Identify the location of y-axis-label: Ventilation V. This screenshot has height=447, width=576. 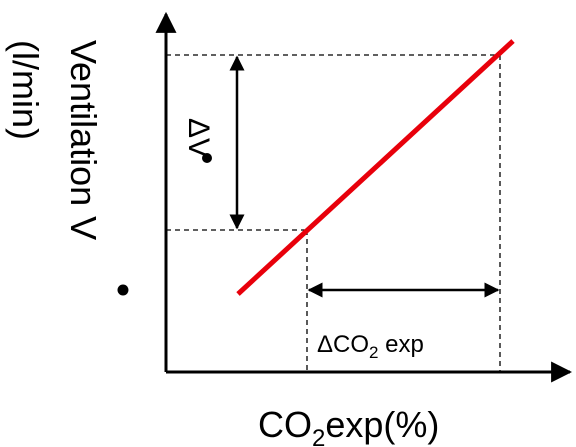
(83, 140).